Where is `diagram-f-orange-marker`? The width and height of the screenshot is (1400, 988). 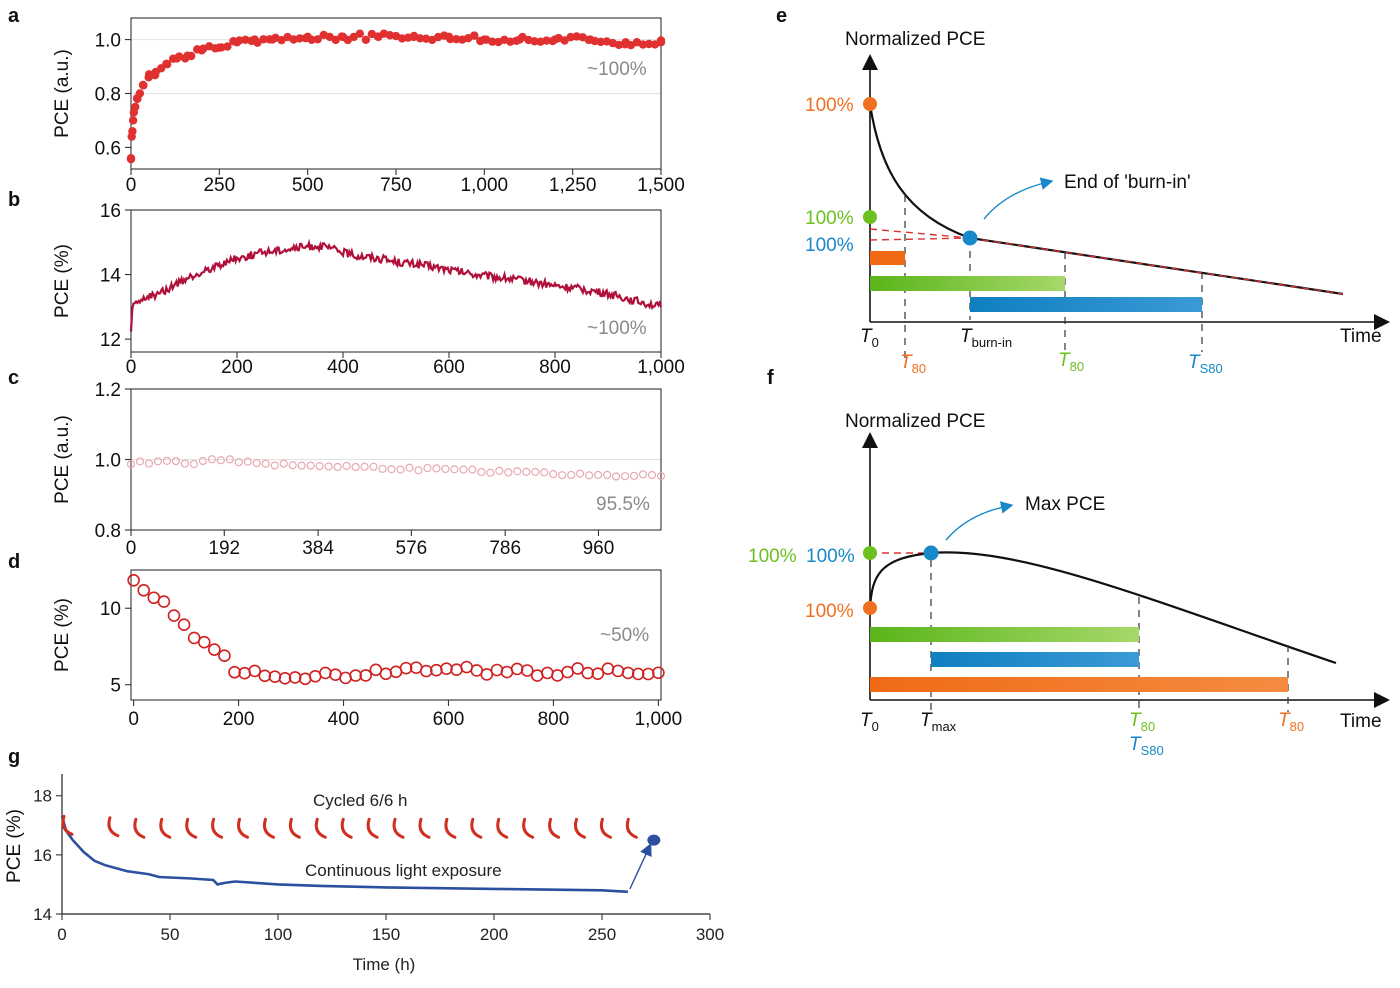 diagram-f-orange-marker is located at coordinates (870, 608).